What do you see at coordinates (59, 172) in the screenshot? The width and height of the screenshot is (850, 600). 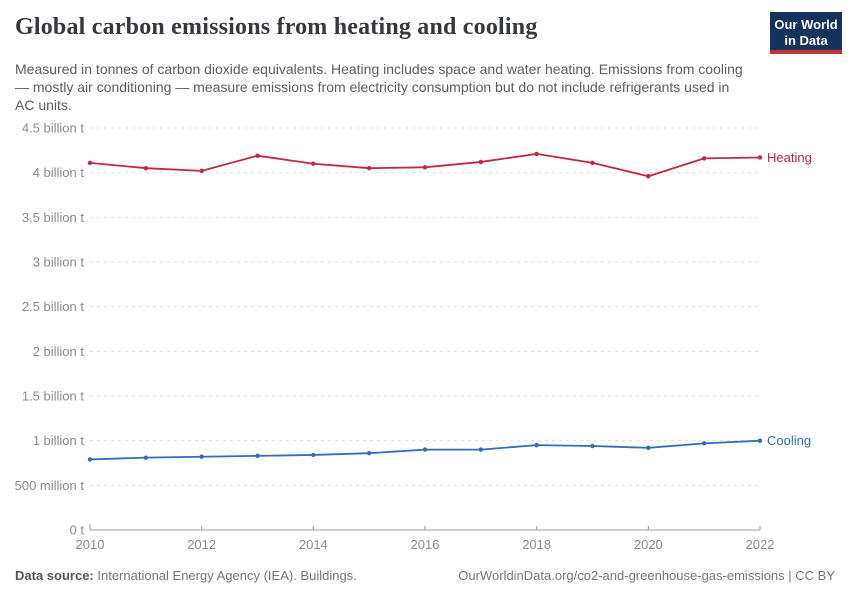 I see `y-axis-label: 4 billion t` at bounding box center [59, 172].